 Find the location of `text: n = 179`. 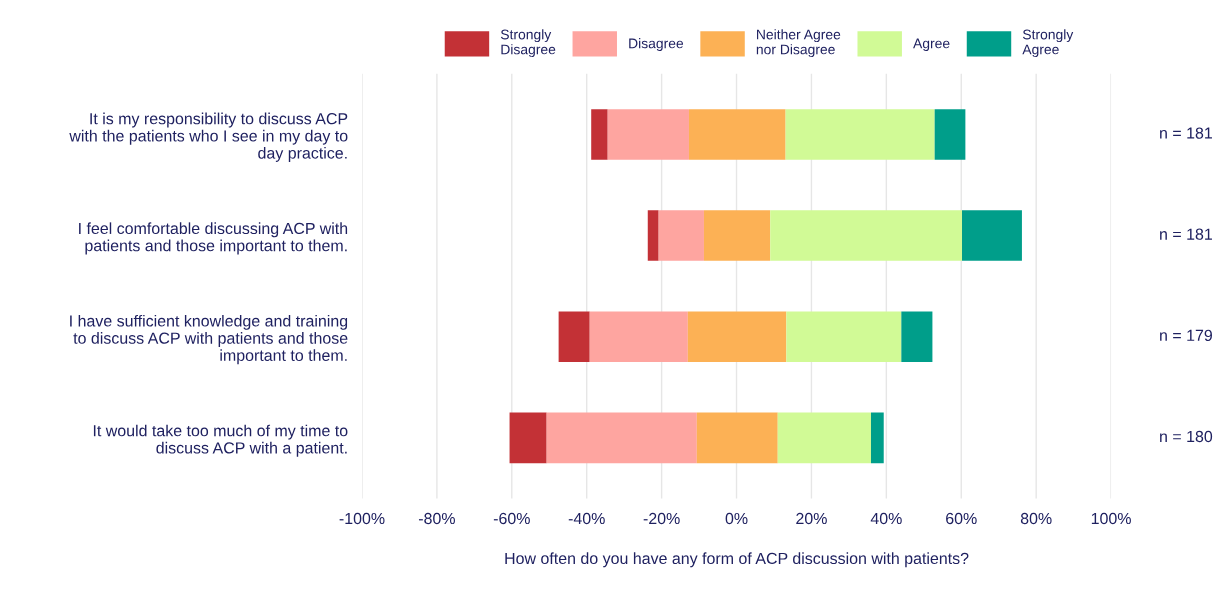

text: n = 179 is located at coordinates (1186, 335).